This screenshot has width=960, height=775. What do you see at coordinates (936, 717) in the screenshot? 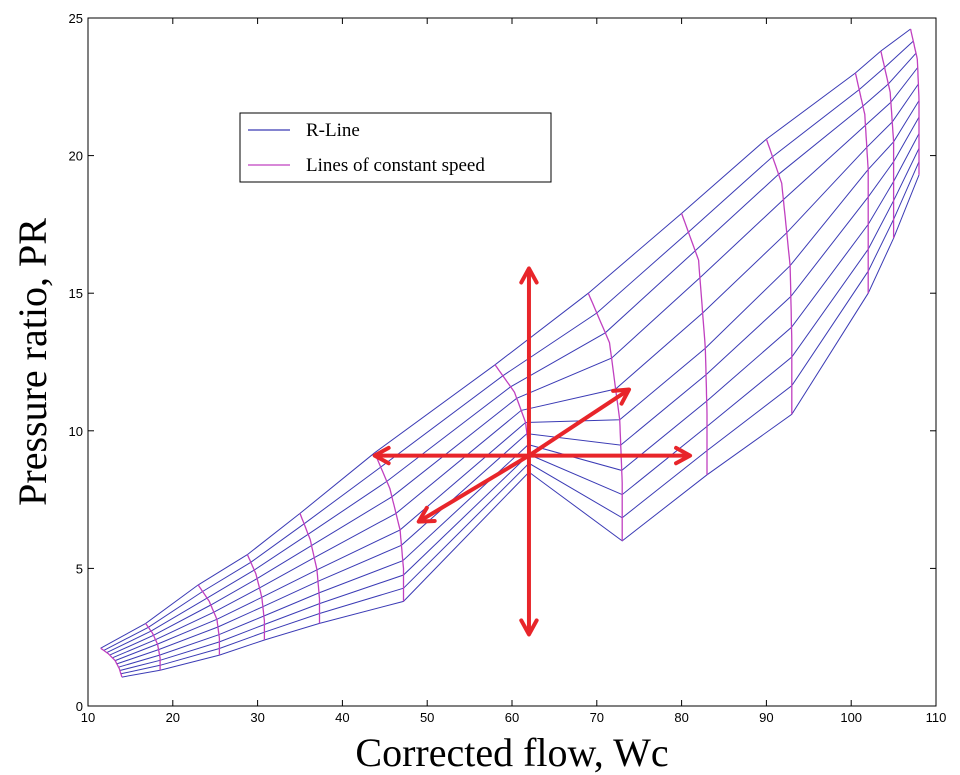
I see `x-tick-label: 110` at bounding box center [936, 717].